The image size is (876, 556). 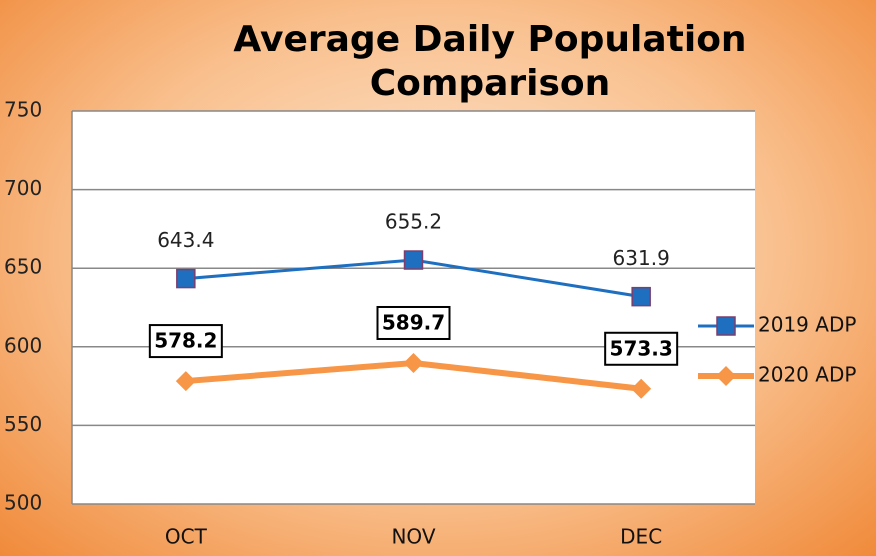 What do you see at coordinates (186, 537) in the screenshot?
I see `x-tick-label: OCT` at bounding box center [186, 537].